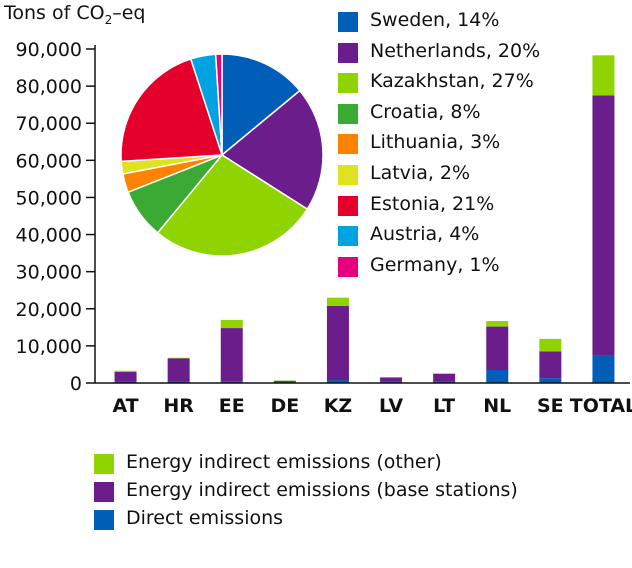 The height and width of the screenshot is (568, 632). Describe the element at coordinates (432, 203) in the screenshot. I see `legend-label: Estonia, 21%` at that location.